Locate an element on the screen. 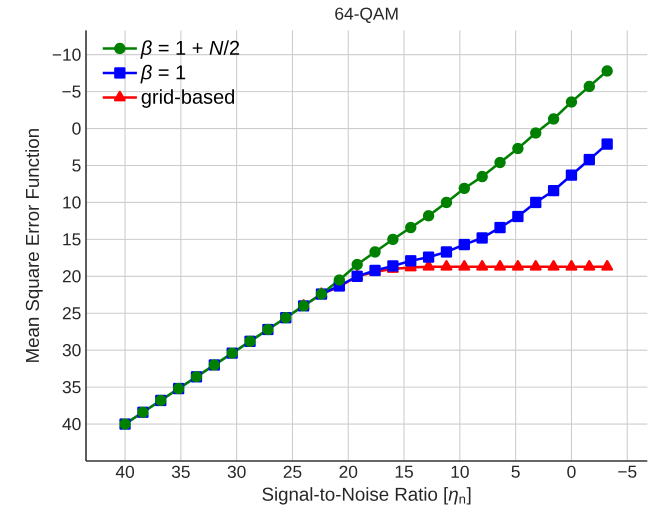 The image size is (648, 523). x-tick-label: 40 is located at coordinates (125, 472).